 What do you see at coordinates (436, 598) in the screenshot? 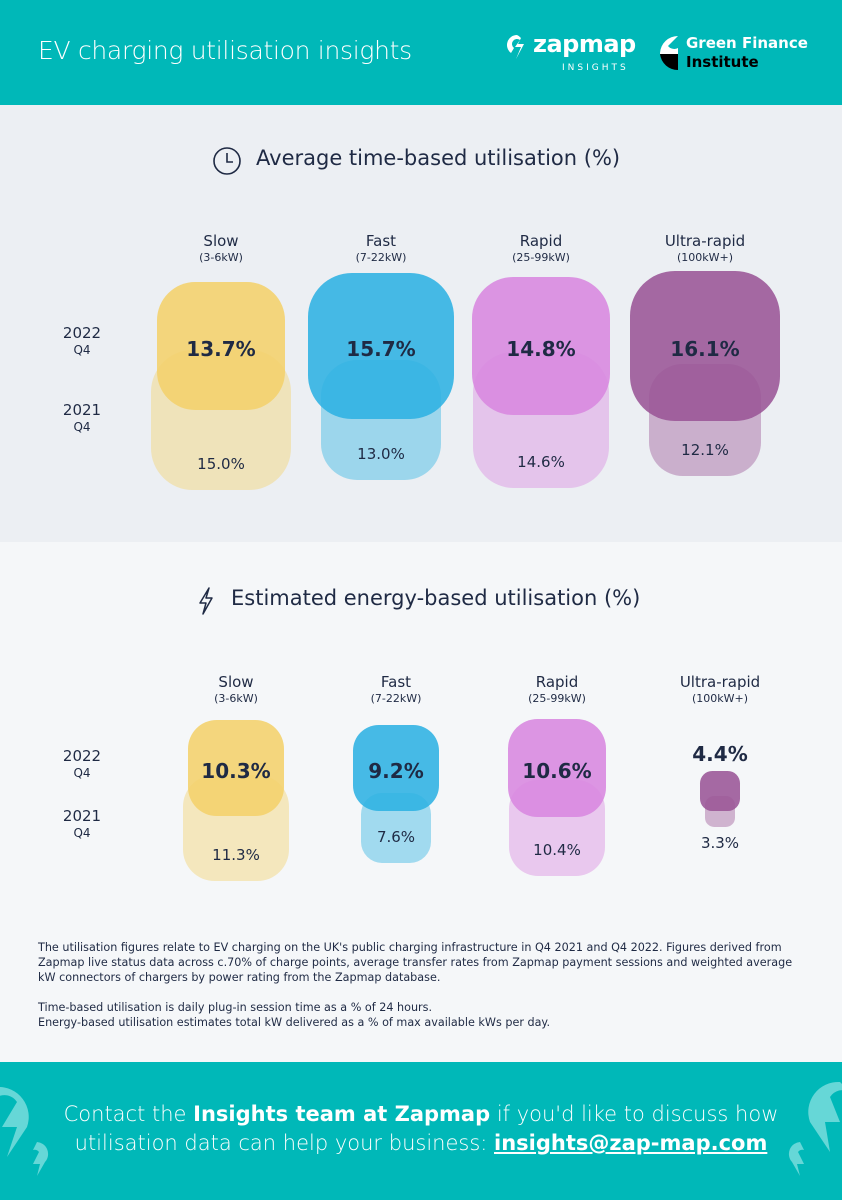
I see `section-title: Estimated energy-based utilisation (%)` at bounding box center [436, 598].